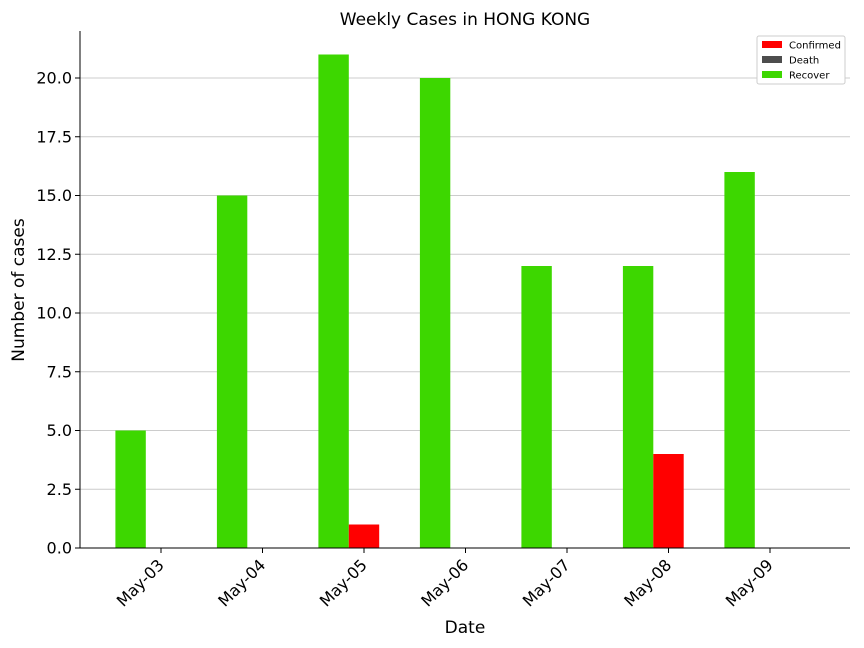 The image size is (864, 648). Describe the element at coordinates (241, 582) in the screenshot. I see `x-tick-label: May-04` at that location.